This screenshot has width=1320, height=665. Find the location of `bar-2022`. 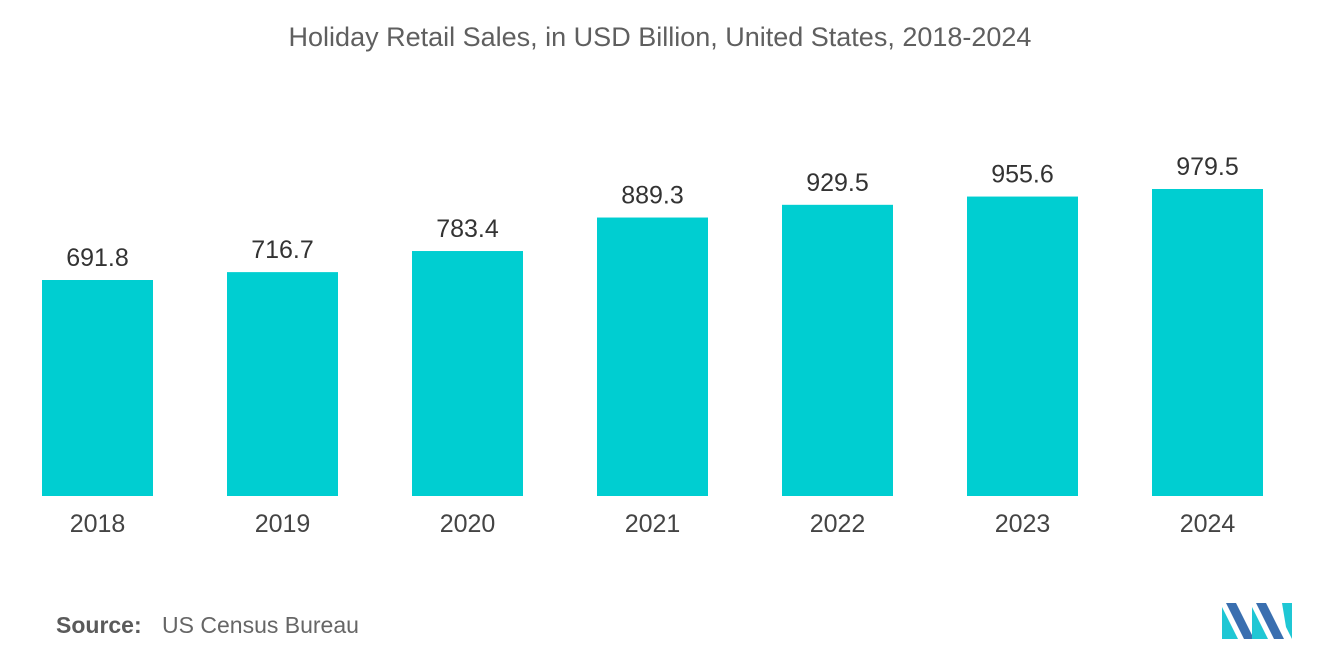

bar-2022 is located at coordinates (837, 350).